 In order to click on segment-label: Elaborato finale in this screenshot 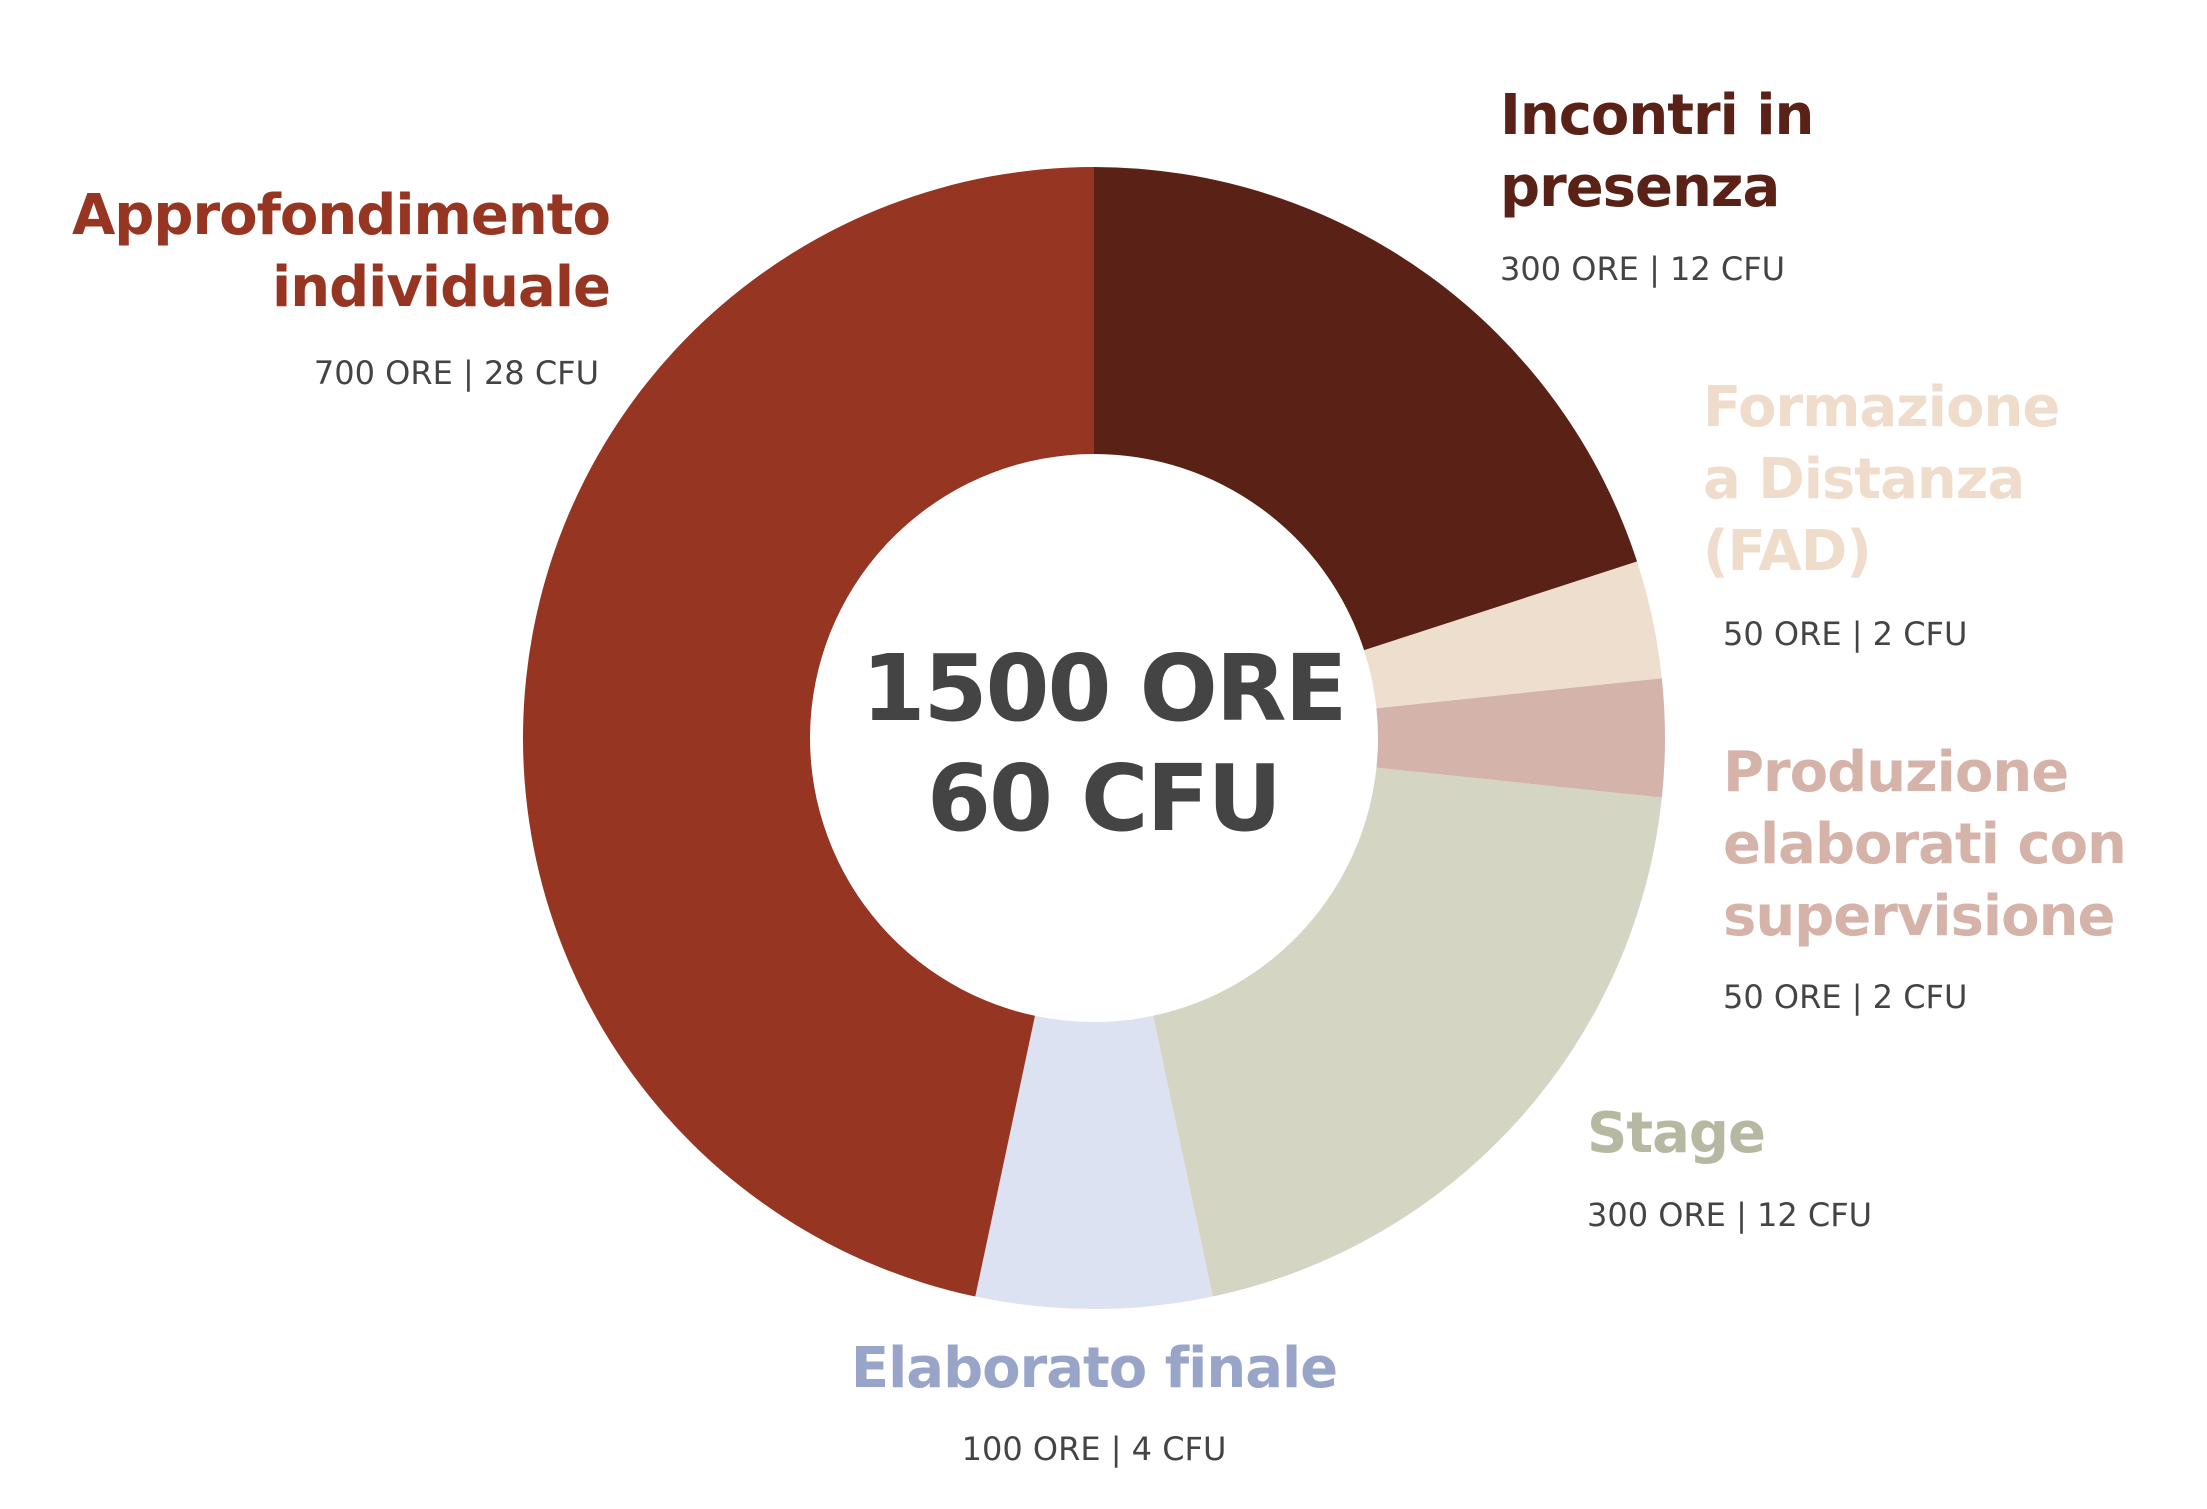, I will do `click(1094, 1368)`.